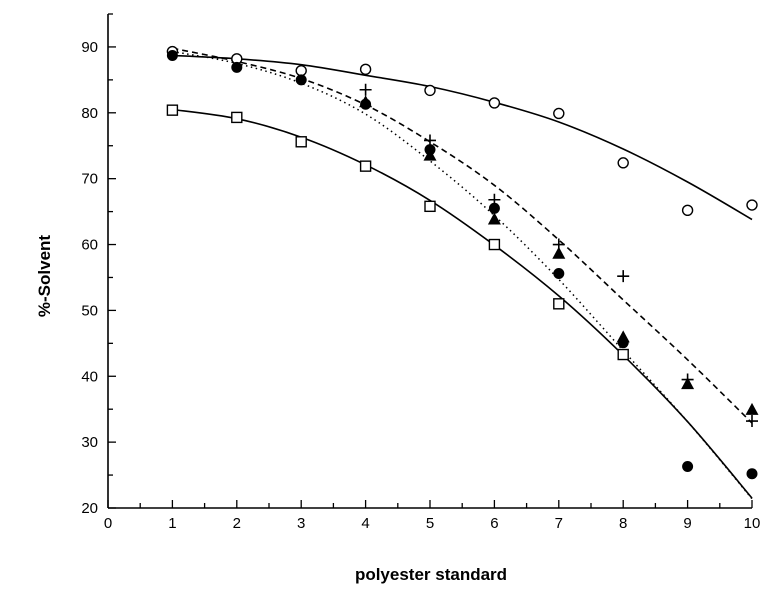 The image size is (762, 589). I want to click on y-axis-title: %-Solvent, so click(44, 276).